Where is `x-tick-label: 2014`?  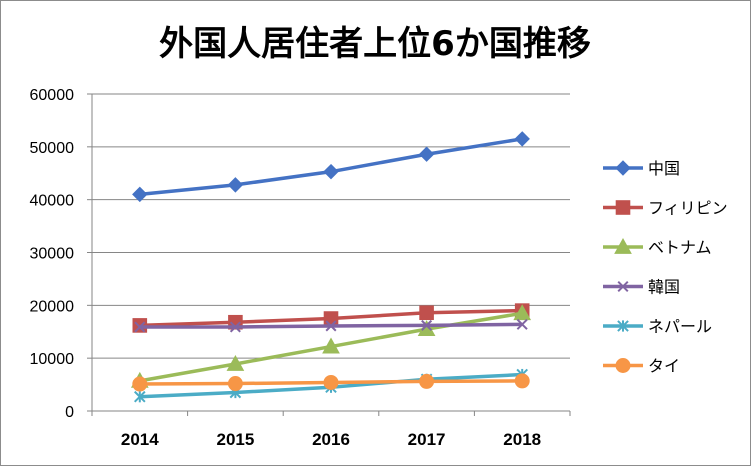 x-tick-label: 2014 is located at coordinates (140, 439).